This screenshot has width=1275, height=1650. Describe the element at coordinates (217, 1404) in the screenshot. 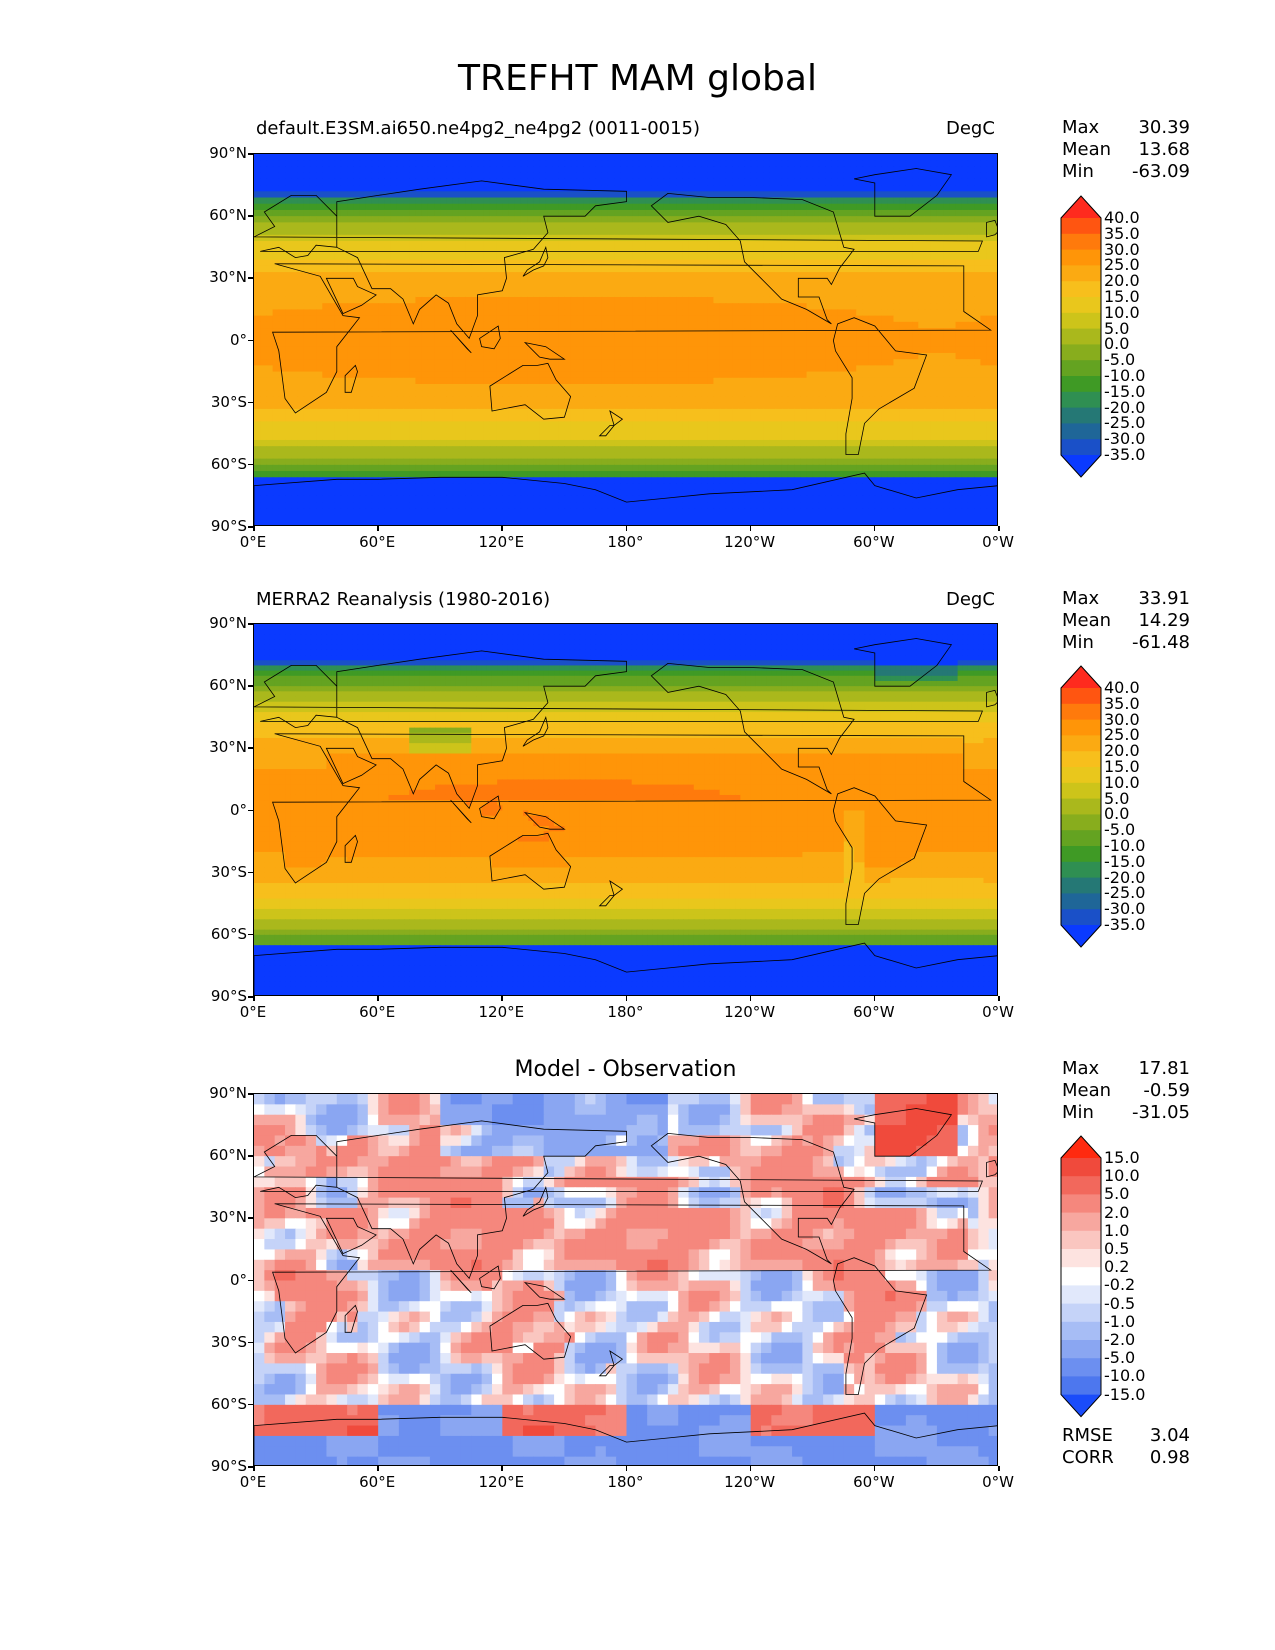

I see `lat-tick-label: 60°S` at that location.